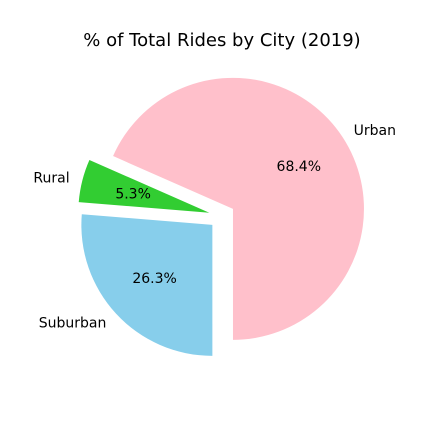 The height and width of the screenshot is (432, 432). I want to click on slice-label-rural: Rural, so click(51, 178).